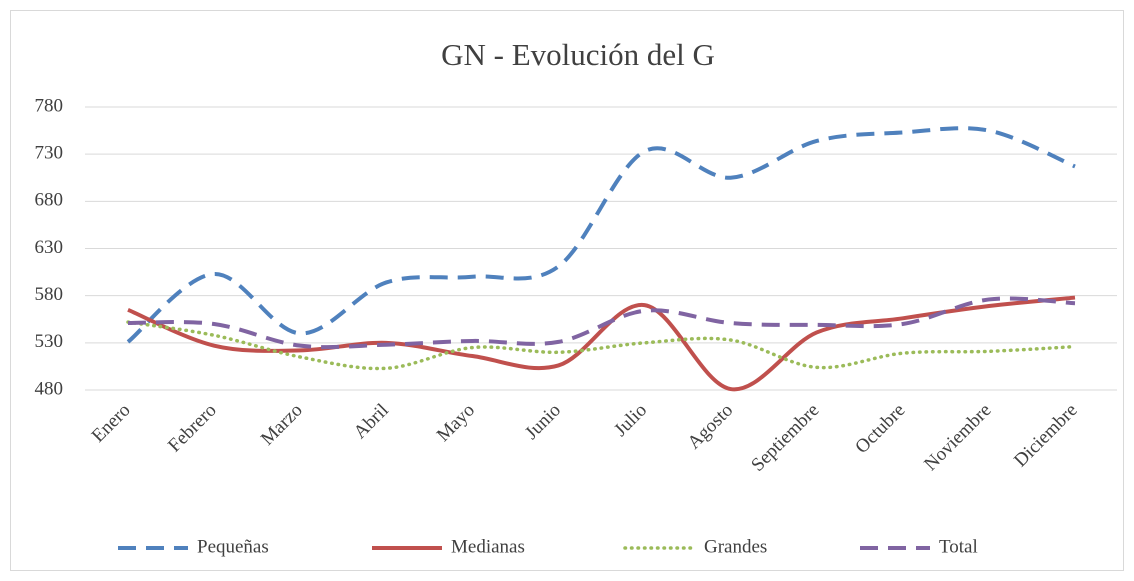  What do you see at coordinates (233, 546) in the screenshot?
I see `legend-label: Pequeñas` at bounding box center [233, 546].